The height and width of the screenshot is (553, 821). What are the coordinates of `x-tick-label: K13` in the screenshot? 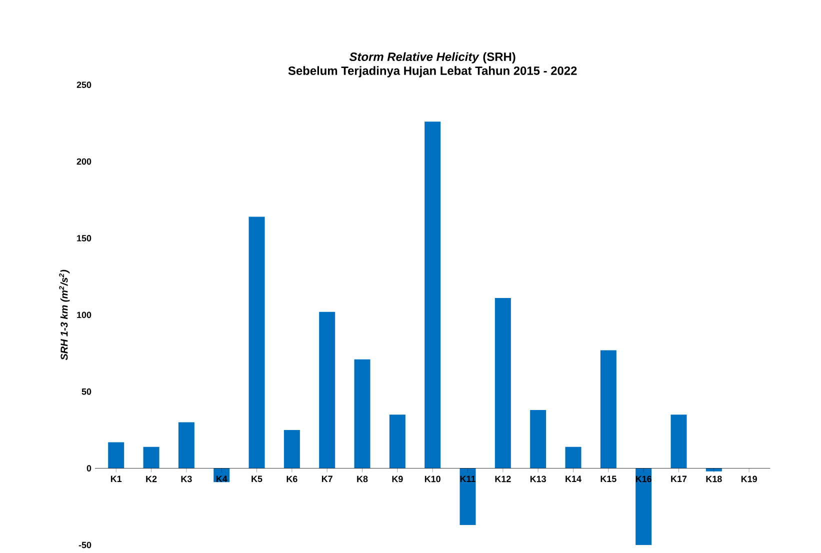 It's located at (538, 479).